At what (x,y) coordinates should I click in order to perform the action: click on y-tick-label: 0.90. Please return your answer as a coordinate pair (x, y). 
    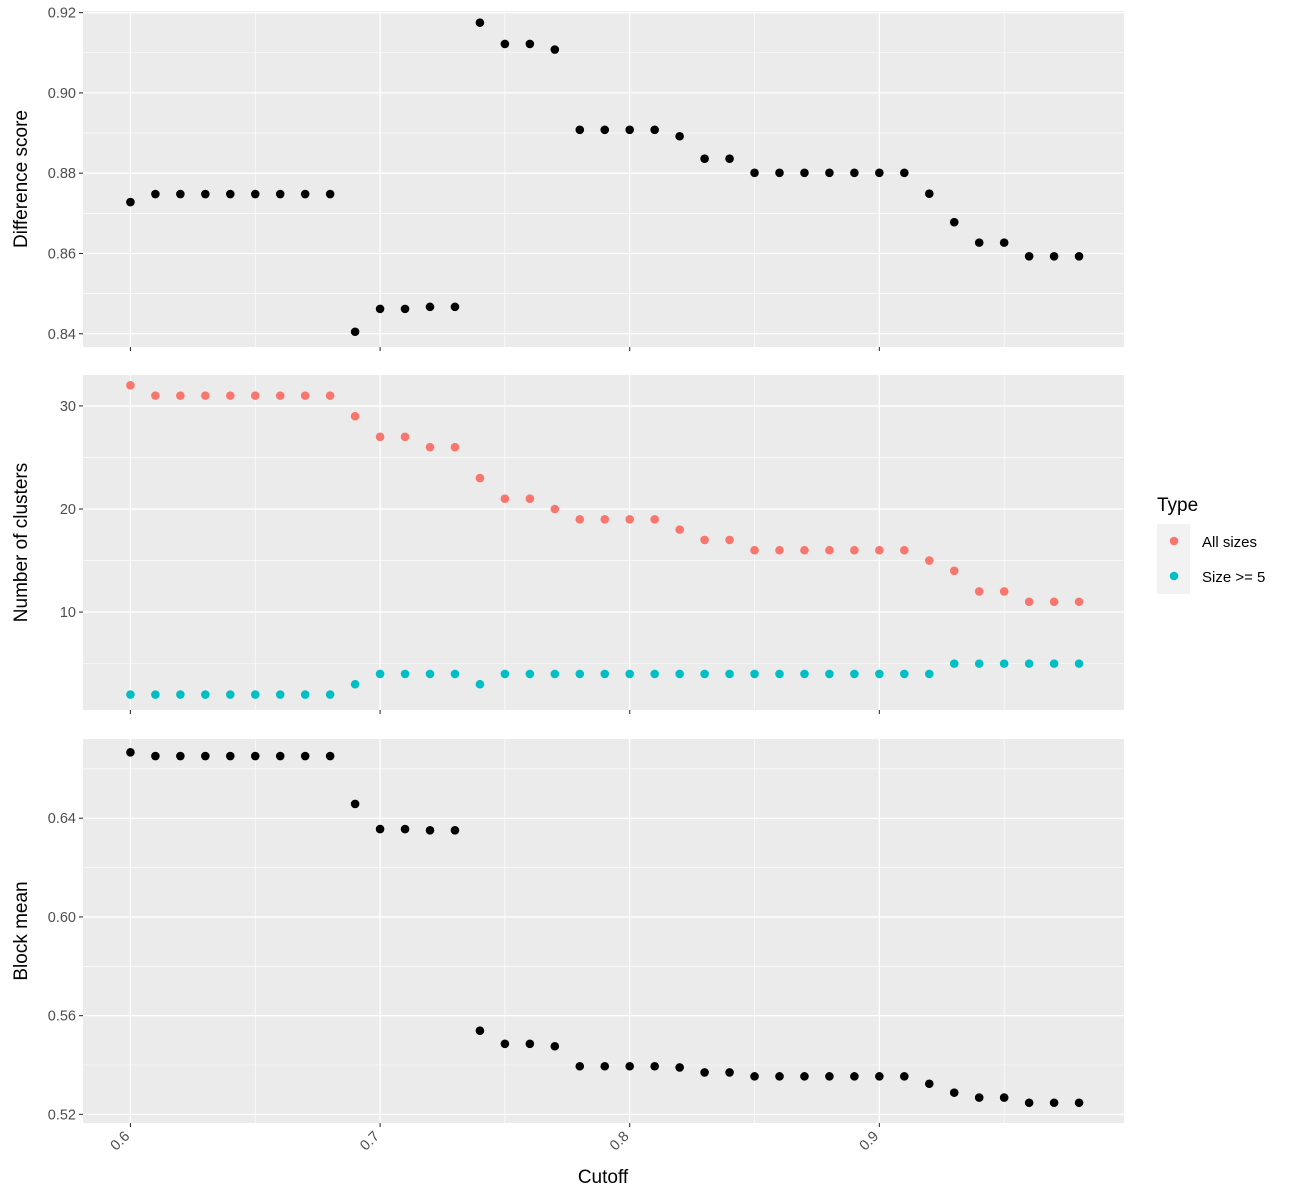
    Looking at the image, I should click on (62, 94).